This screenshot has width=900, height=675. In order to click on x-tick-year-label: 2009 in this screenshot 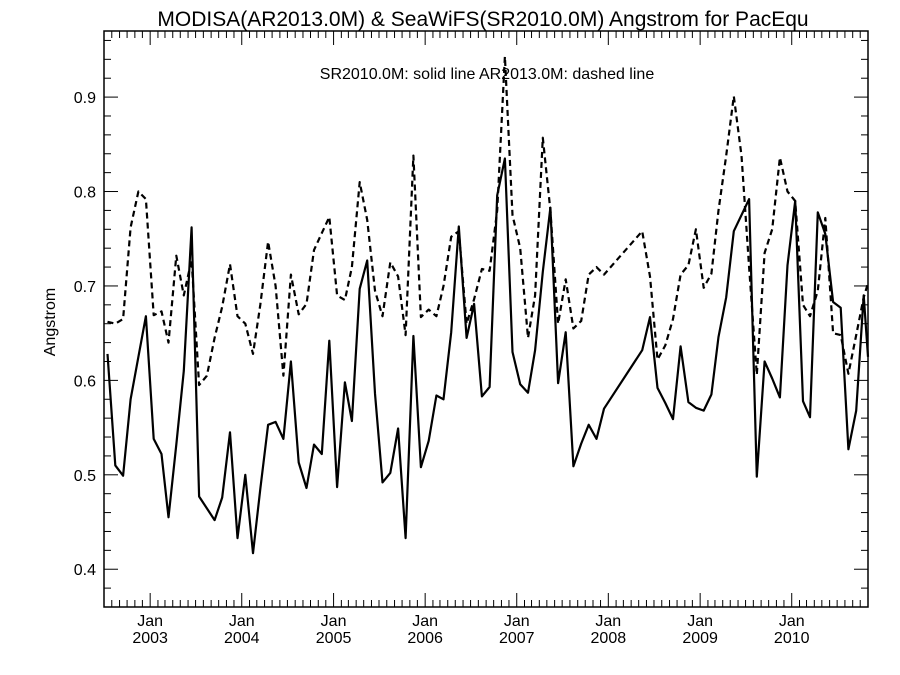, I will do `click(700, 638)`.